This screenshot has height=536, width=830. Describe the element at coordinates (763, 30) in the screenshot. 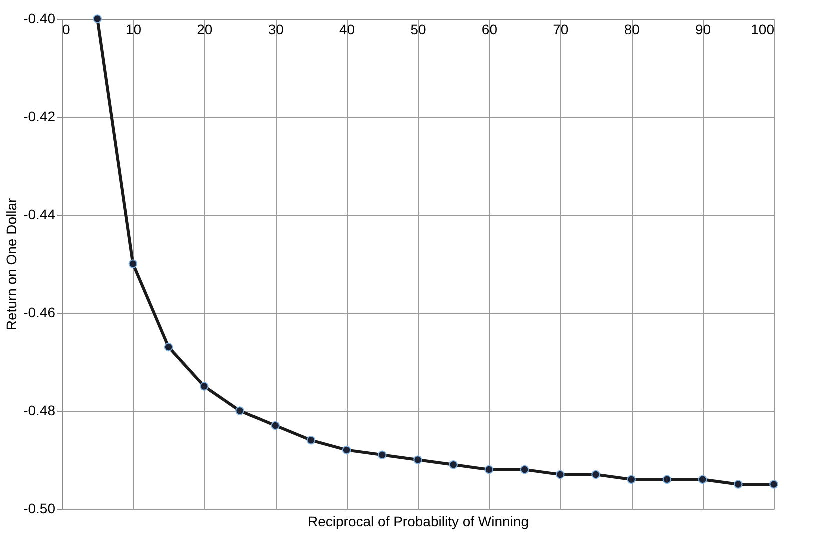

I see `x-tick-label: 100` at that location.